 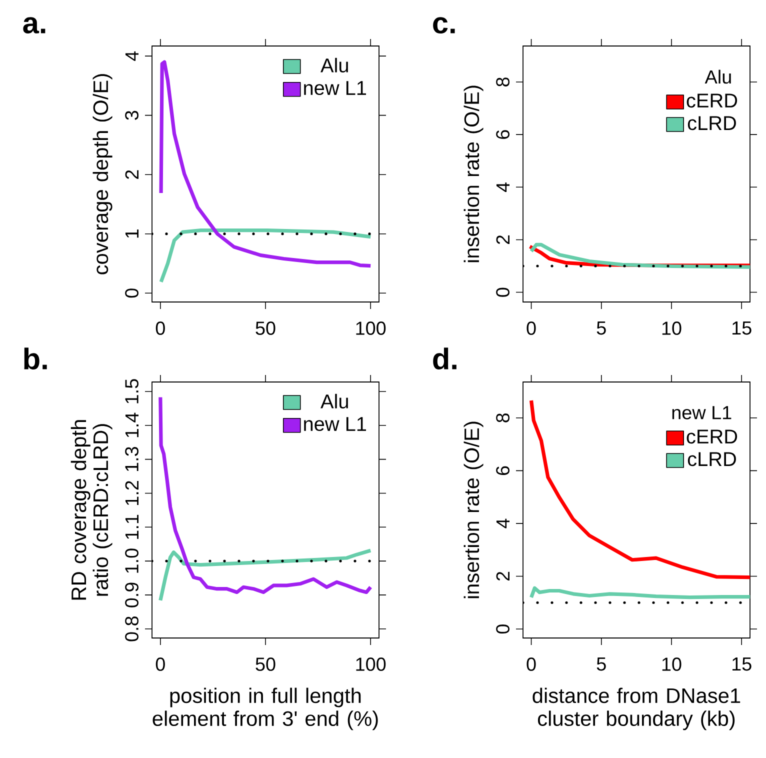 What do you see at coordinates (131, 629) in the screenshot?
I see `y-tick-label: 0.8` at bounding box center [131, 629].